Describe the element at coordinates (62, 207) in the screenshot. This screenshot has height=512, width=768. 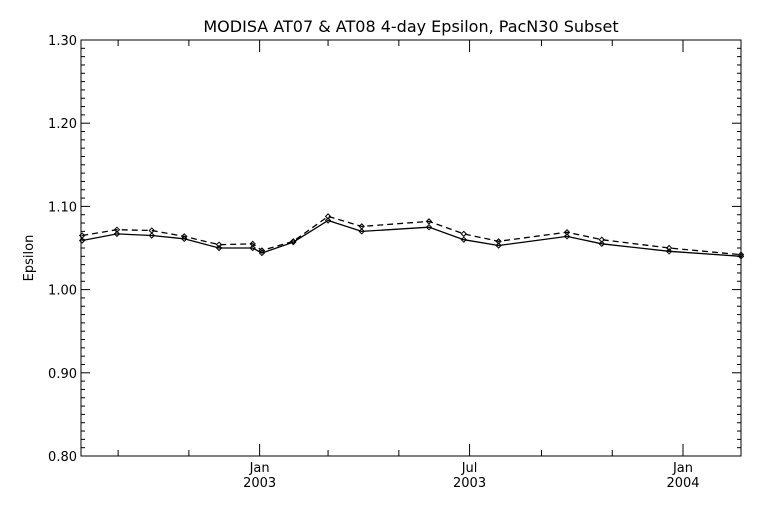
I see `y-tick-label: 1.10` at that location.